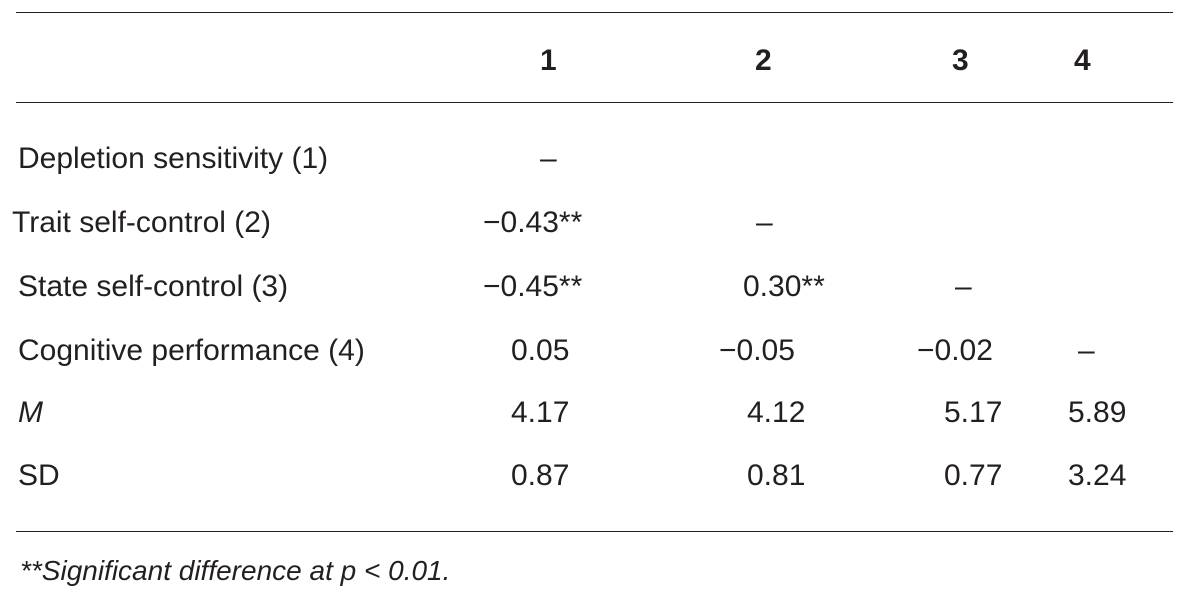 This screenshot has width=1200, height=602. I want to click on cell-r4-c4: –, so click(1086, 350).